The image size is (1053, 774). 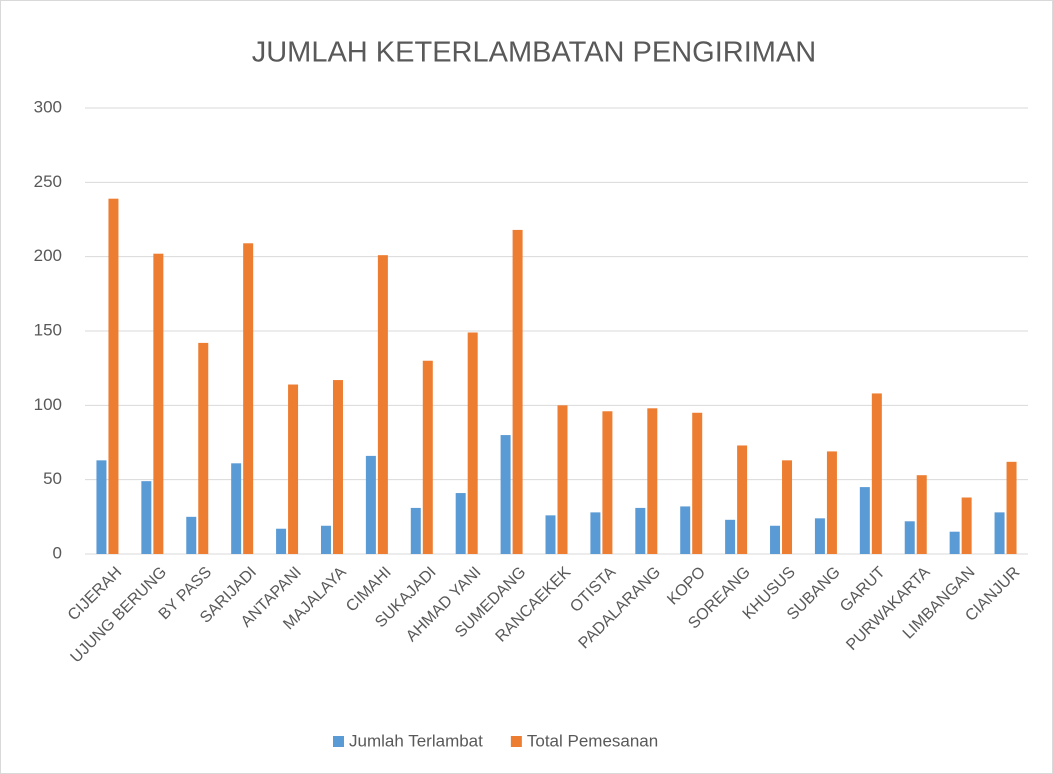 What do you see at coordinates (48, 106) in the screenshot?
I see `y-tick-label: 300` at bounding box center [48, 106].